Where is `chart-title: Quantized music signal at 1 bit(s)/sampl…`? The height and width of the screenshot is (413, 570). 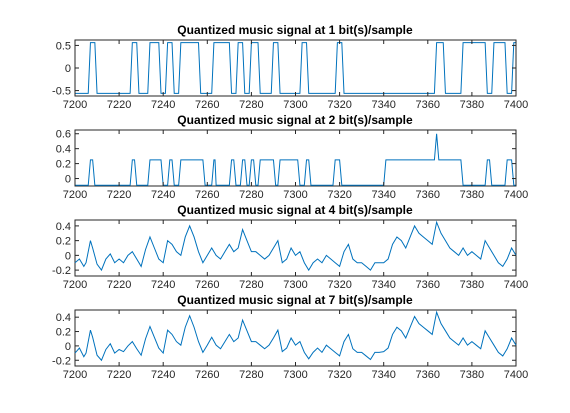 chart-title: Quantized music signal at 1 bit(s)/sampl… is located at coordinates (295, 30).